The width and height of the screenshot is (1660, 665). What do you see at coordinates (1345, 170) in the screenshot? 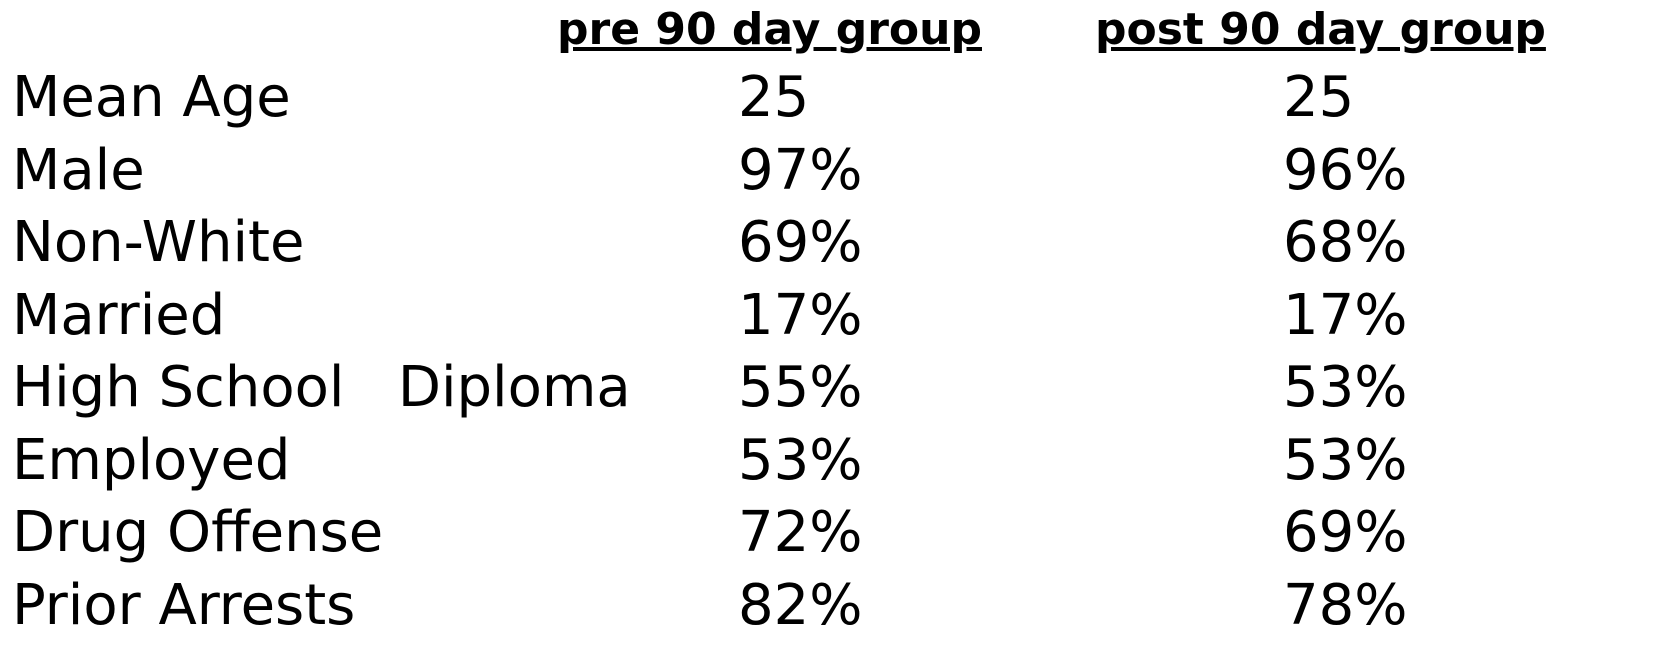
I see `post-value: 96%` at bounding box center [1345, 170].